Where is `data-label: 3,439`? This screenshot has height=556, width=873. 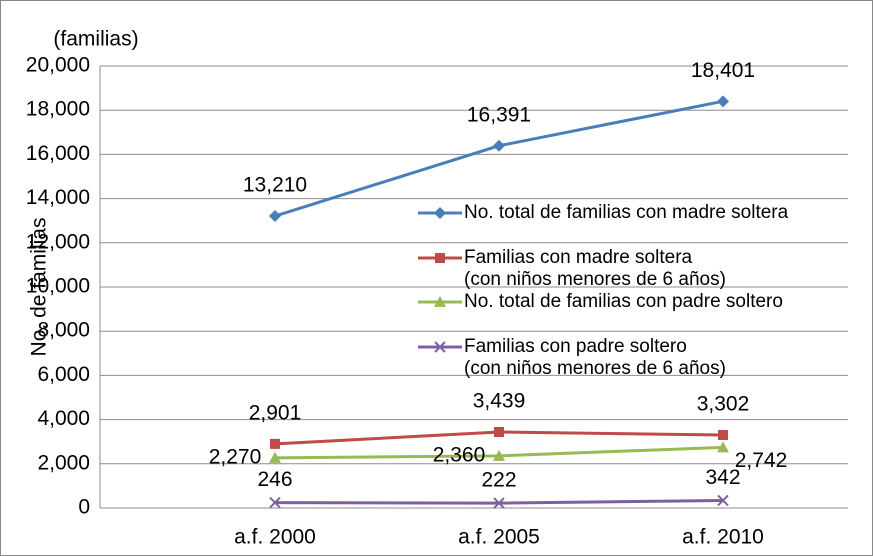 data-label: 3,439 is located at coordinates (499, 401).